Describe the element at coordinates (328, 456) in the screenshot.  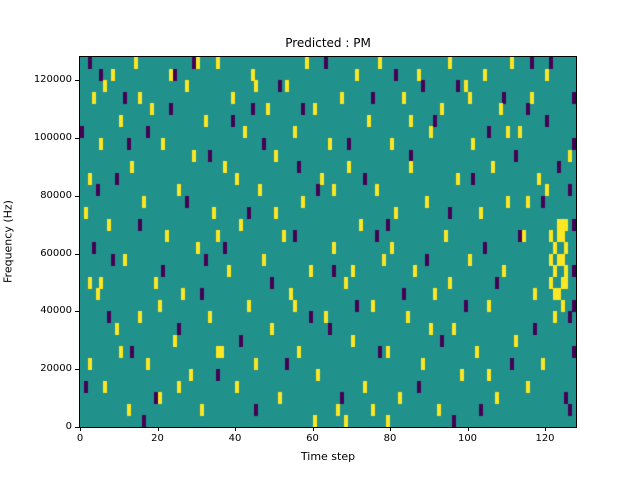
I see `x-axis-label: Time step` at that location.